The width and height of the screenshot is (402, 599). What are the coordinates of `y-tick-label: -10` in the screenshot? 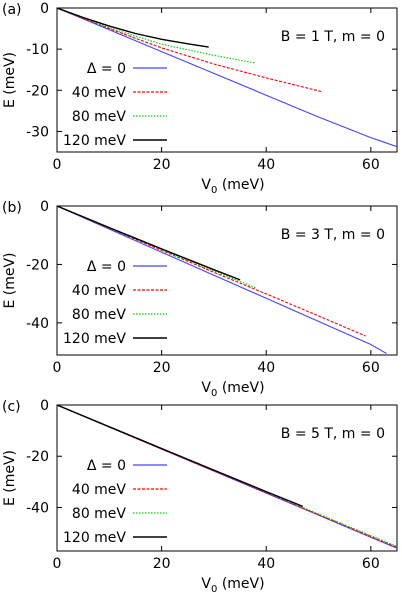 It's located at (37, 50).